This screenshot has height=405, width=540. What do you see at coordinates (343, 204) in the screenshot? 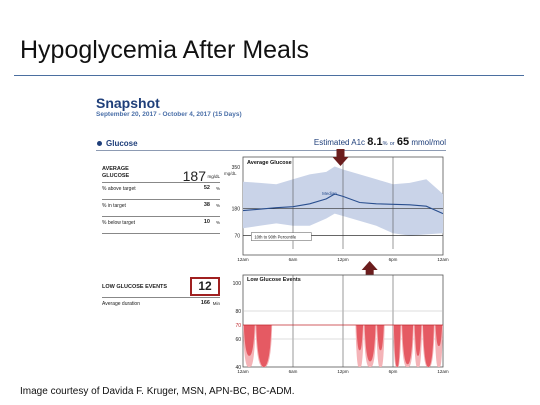
I see `median-line` at bounding box center [343, 204].